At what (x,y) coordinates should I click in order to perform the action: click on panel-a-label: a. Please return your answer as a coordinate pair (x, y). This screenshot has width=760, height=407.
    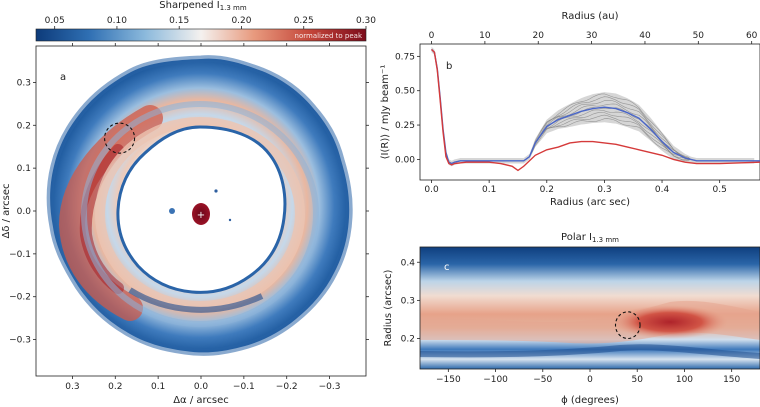
    Looking at the image, I should click on (63, 77).